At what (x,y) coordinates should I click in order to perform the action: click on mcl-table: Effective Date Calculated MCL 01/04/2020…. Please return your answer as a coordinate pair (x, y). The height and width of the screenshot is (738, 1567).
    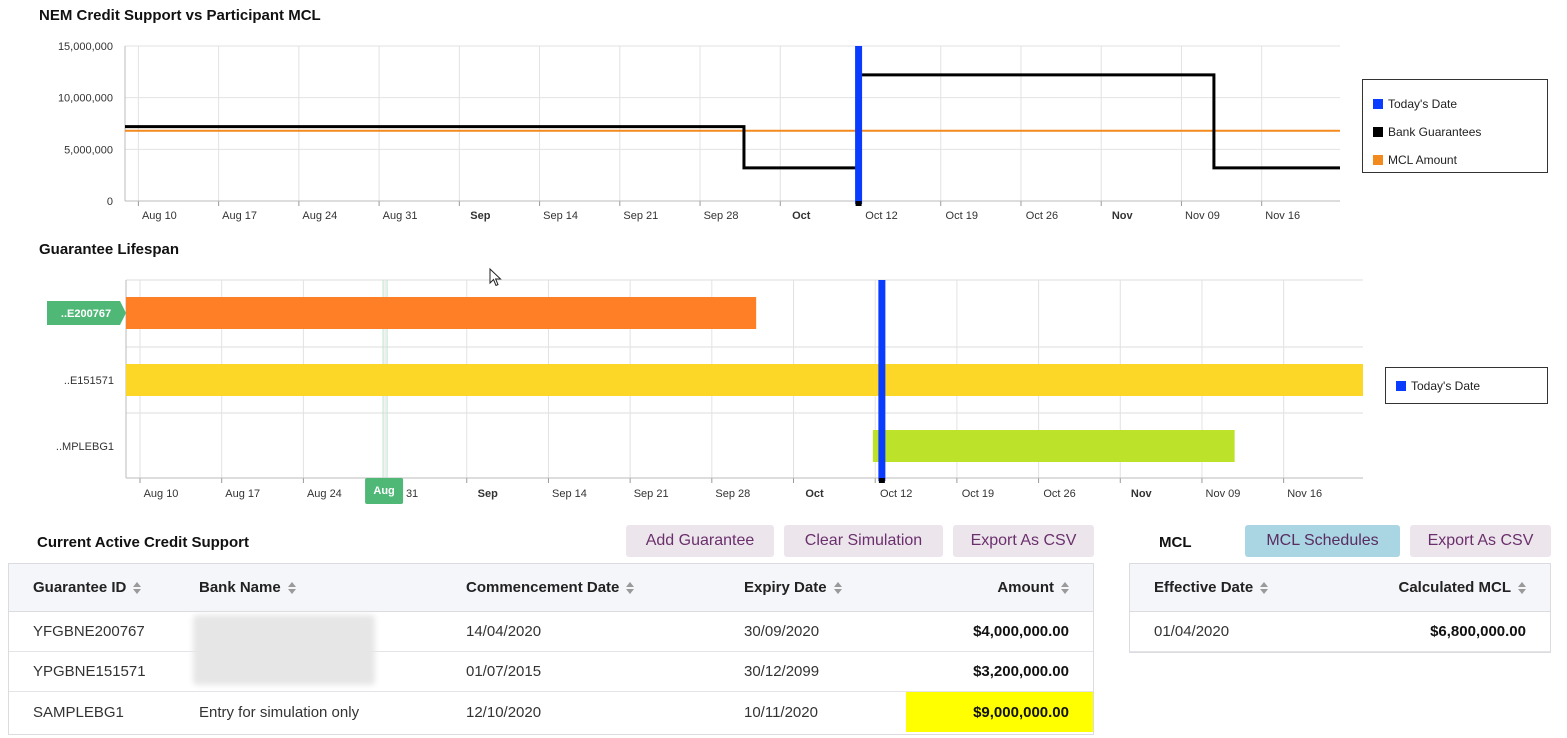
    Looking at the image, I should click on (1340, 608).